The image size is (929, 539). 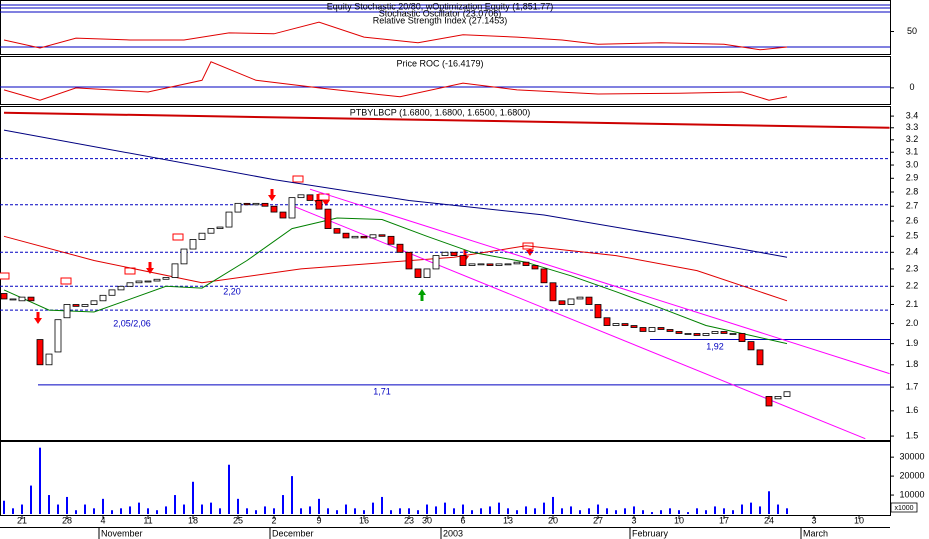 What do you see at coordinates (911, 457) in the screenshot?
I see `y-tick-label: 30000` at bounding box center [911, 457].